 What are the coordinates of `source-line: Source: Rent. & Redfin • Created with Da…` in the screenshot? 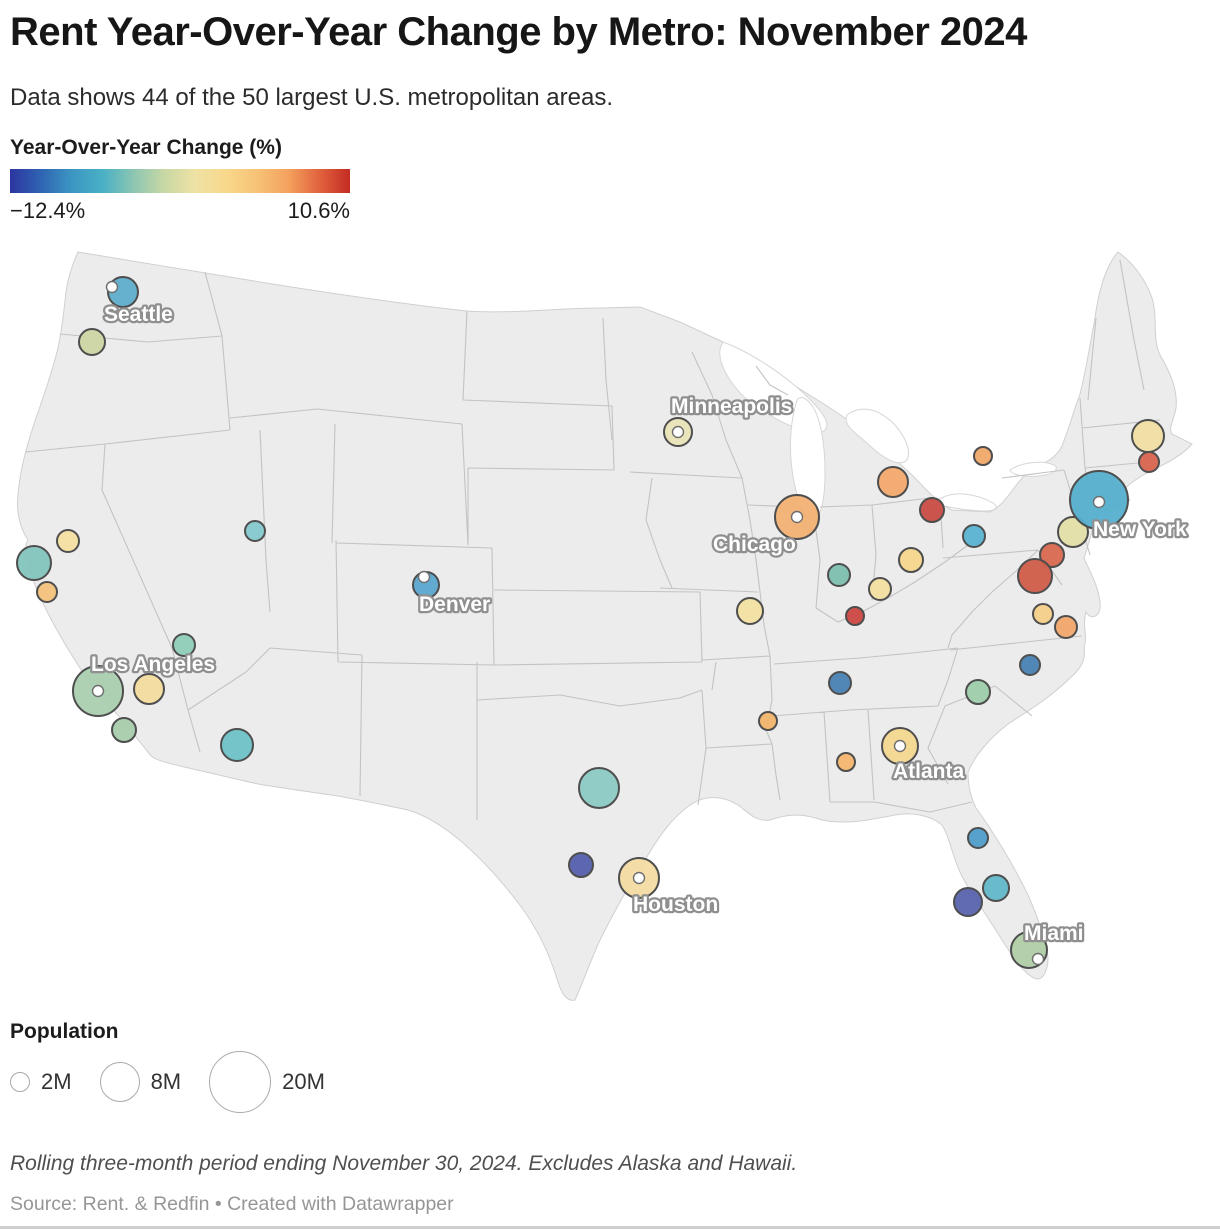 It's located at (232, 1204).